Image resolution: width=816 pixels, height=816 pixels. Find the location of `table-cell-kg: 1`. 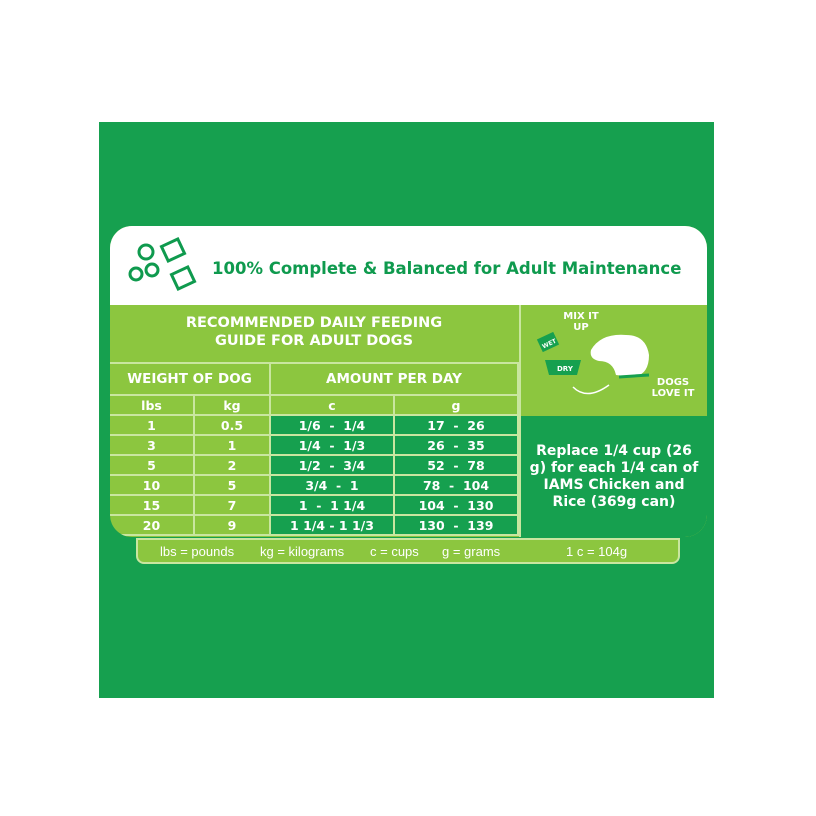

table-cell-kg: 1 is located at coordinates (233, 446).